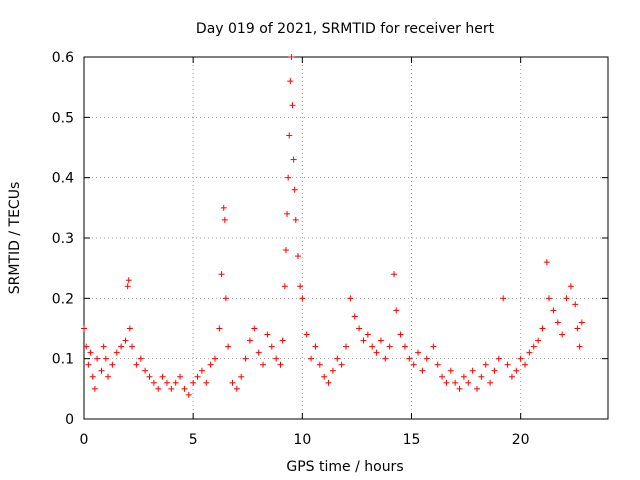 This screenshot has width=640, height=480. What do you see at coordinates (63, 360) in the screenshot?
I see `y-tick-label: 0.1` at bounding box center [63, 360].